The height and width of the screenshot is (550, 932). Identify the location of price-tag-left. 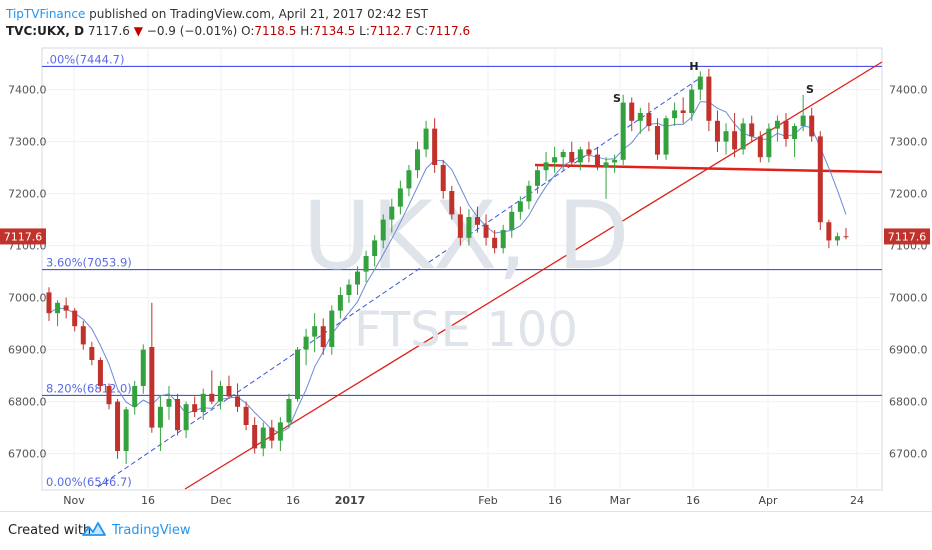
(23, 236).